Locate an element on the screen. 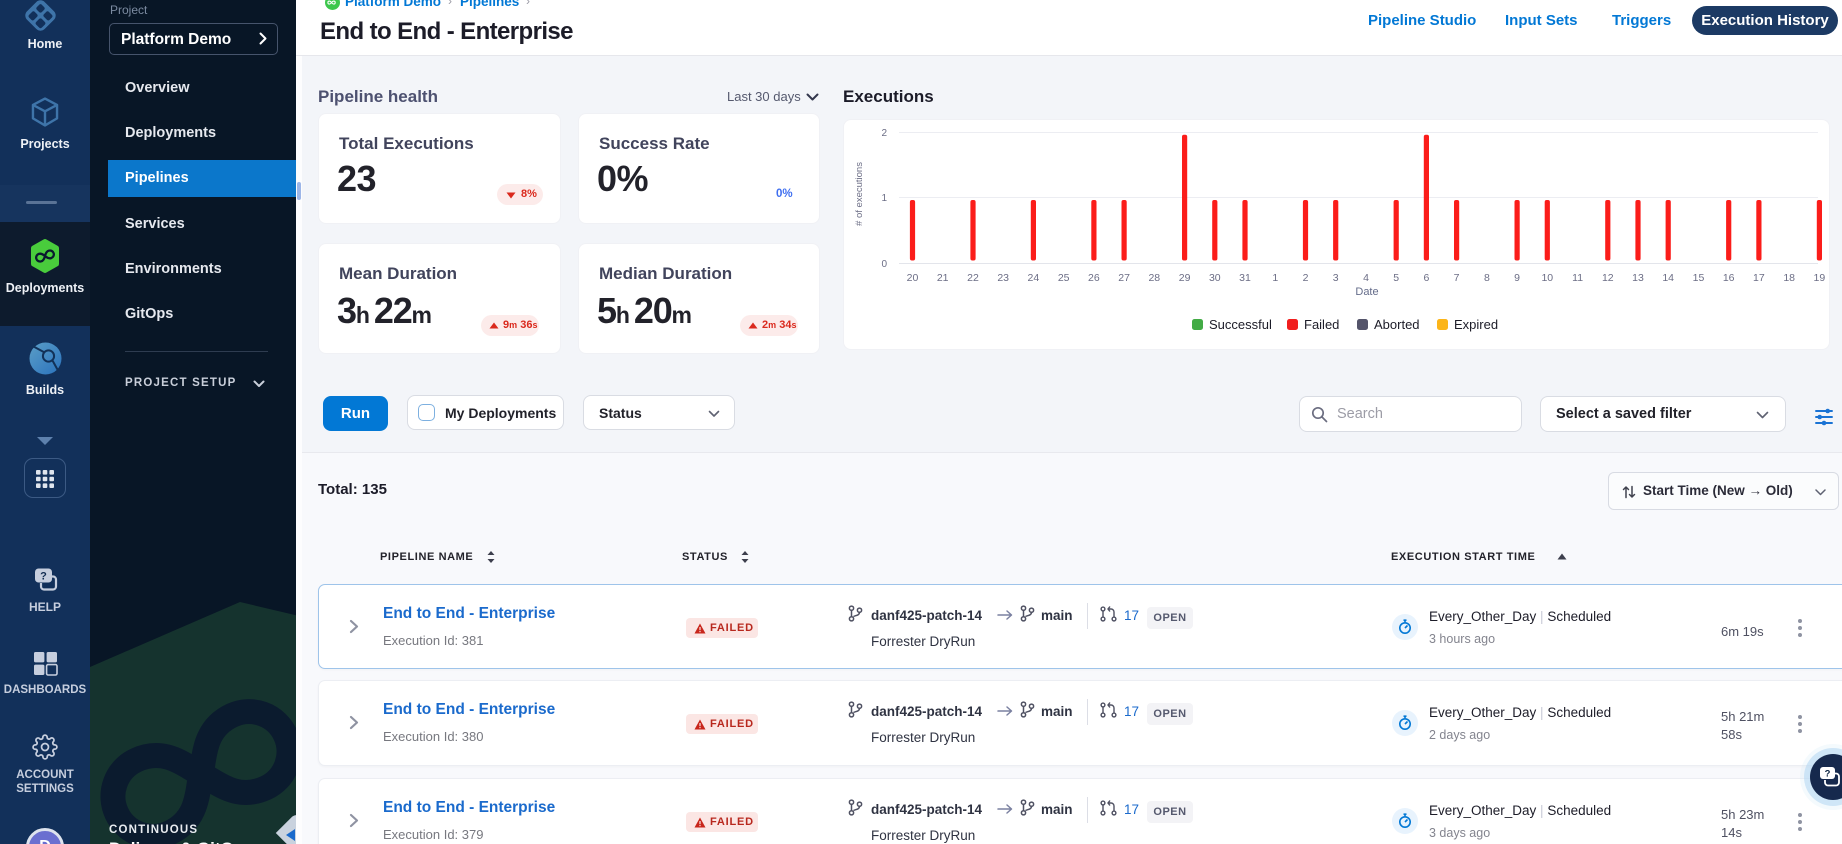 This screenshot has height=844, width=1842. svg-text: 15 is located at coordinates (1699, 278).